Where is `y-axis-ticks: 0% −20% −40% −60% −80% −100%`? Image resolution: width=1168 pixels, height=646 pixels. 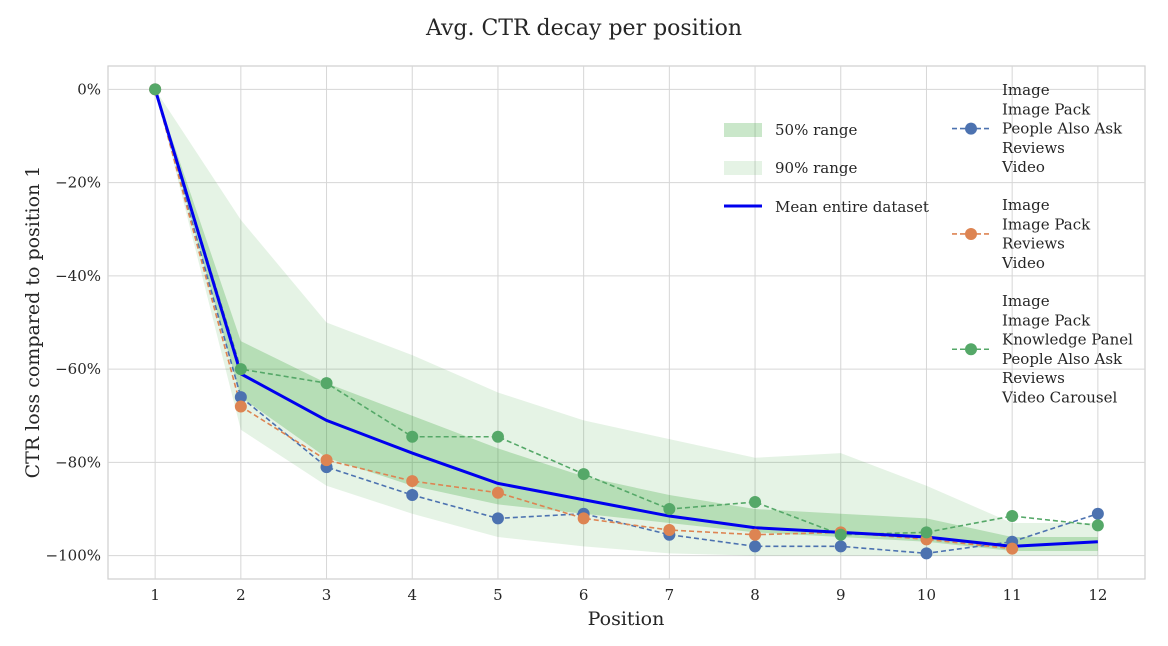
y-axis-ticks: 0% −20% −40% −60% −80% −100% is located at coordinates (73, 322).